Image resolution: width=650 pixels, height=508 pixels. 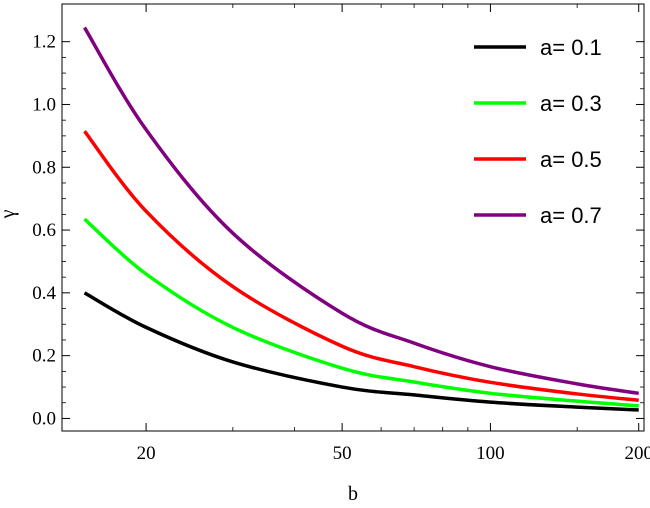 I want to click on legend-label: a= 0.3, so click(x=571, y=103).